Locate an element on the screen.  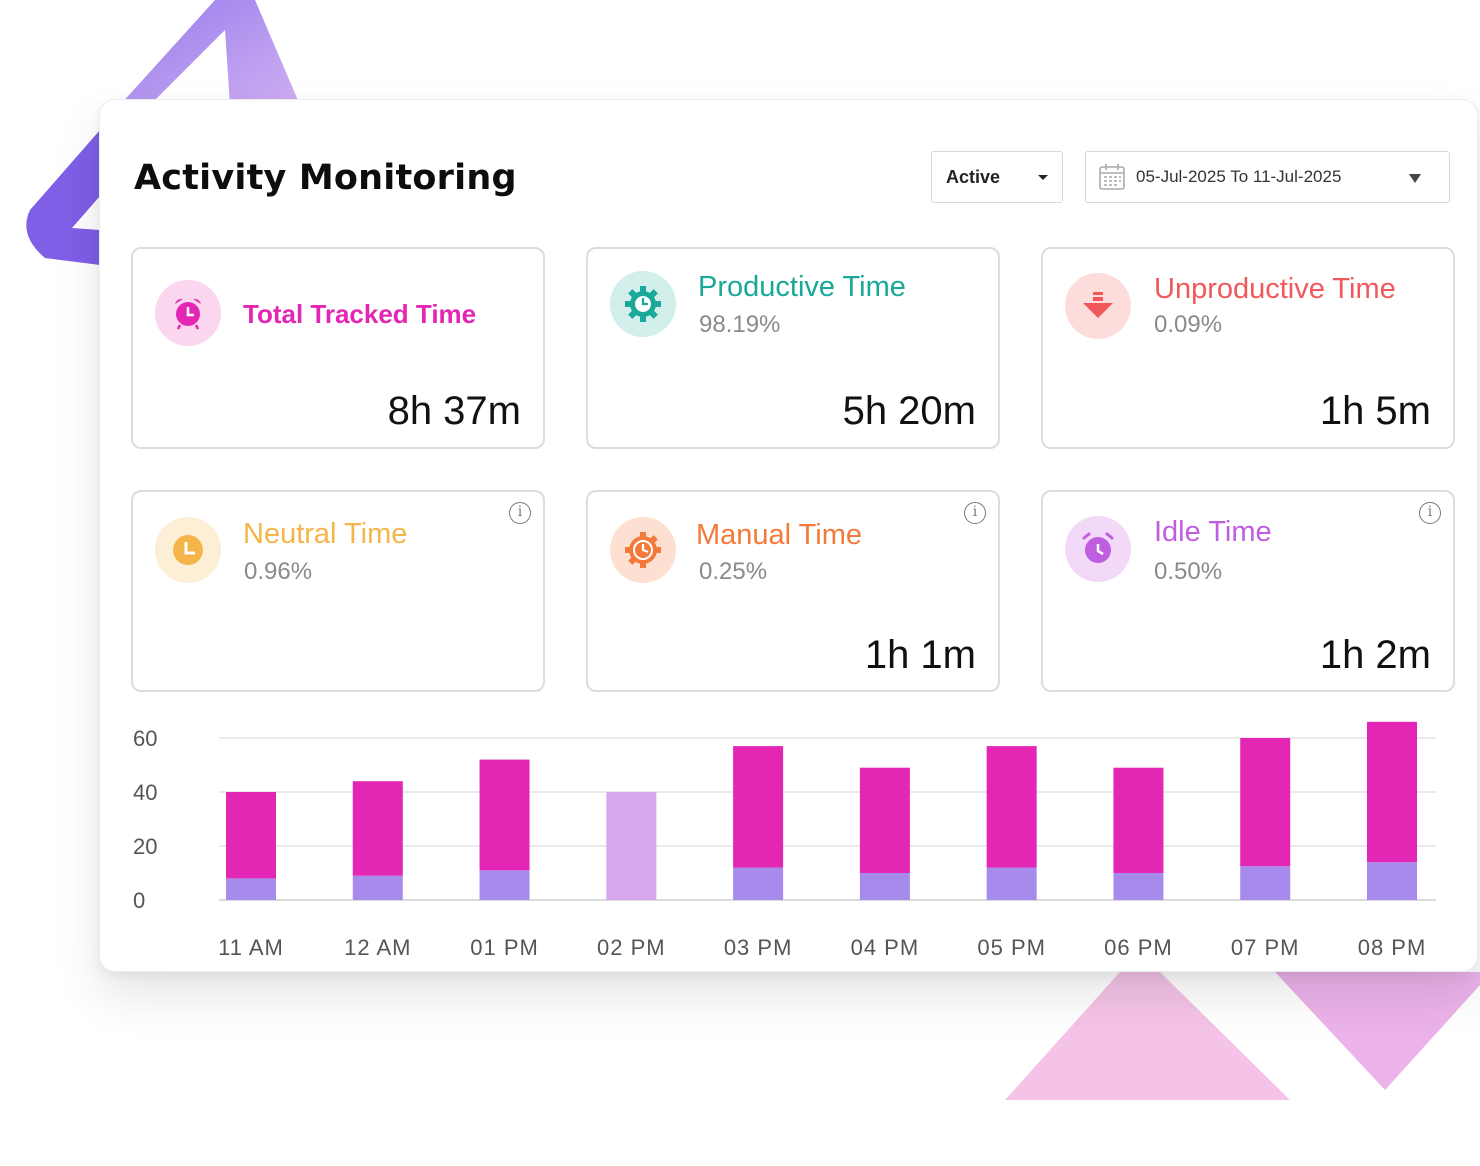
alarm-clock-icon is located at coordinates (188, 313).